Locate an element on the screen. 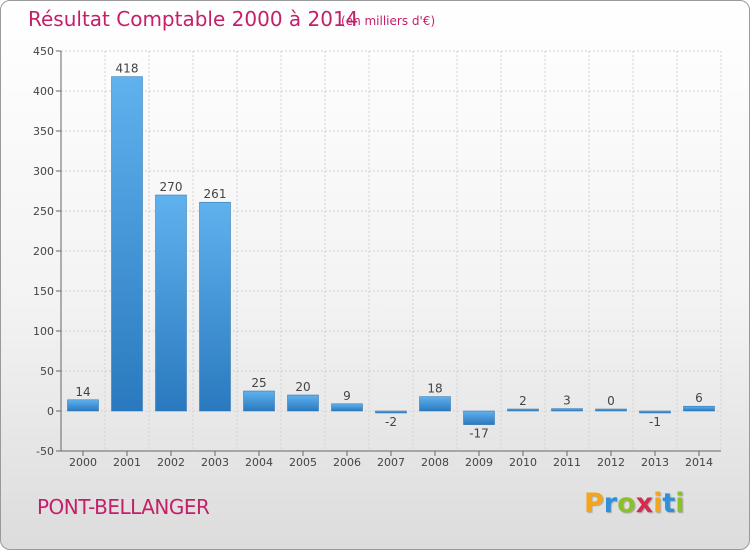 The height and width of the screenshot is (550, 750). logo-letter: o is located at coordinates (626, 503).